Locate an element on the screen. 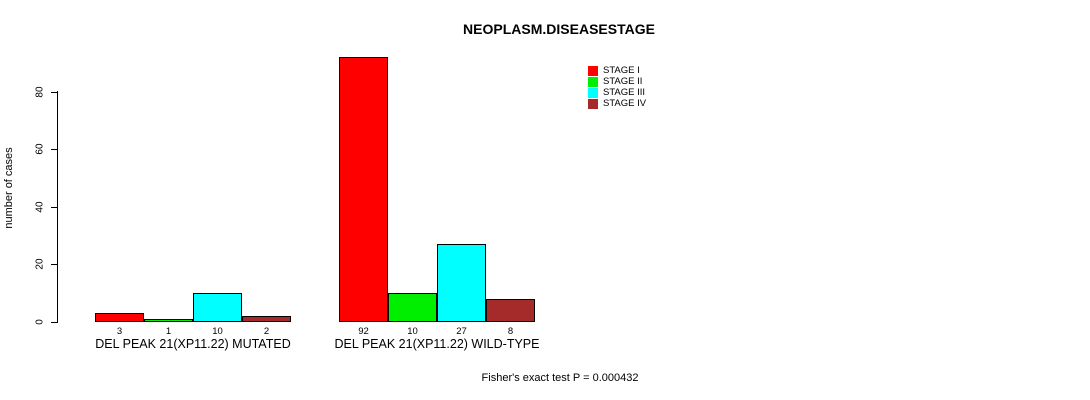  legend-label: STAGE III is located at coordinates (624, 93).